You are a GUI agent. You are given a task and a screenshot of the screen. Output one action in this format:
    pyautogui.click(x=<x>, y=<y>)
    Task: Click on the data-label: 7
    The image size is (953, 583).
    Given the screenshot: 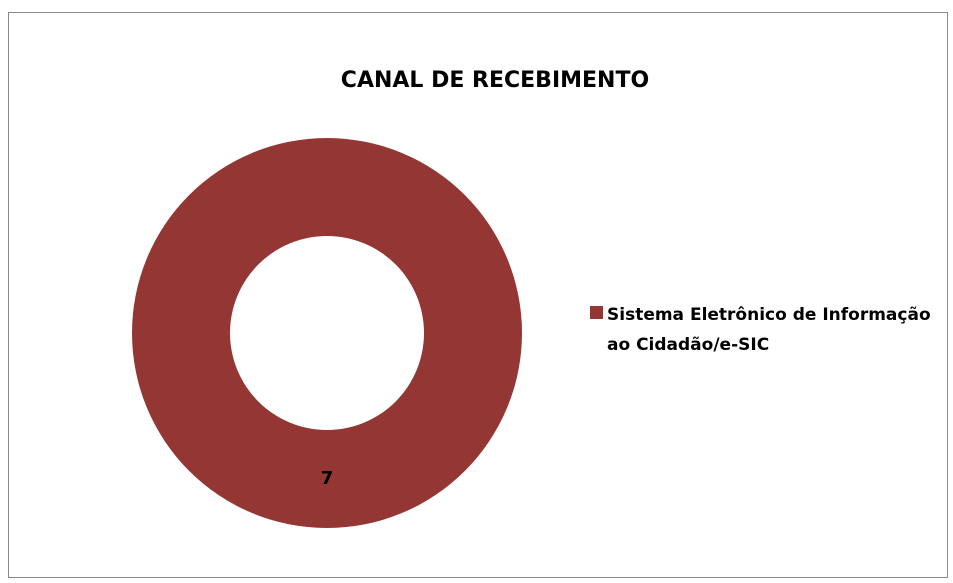 What is the action you would take?
    pyautogui.click(x=327, y=478)
    